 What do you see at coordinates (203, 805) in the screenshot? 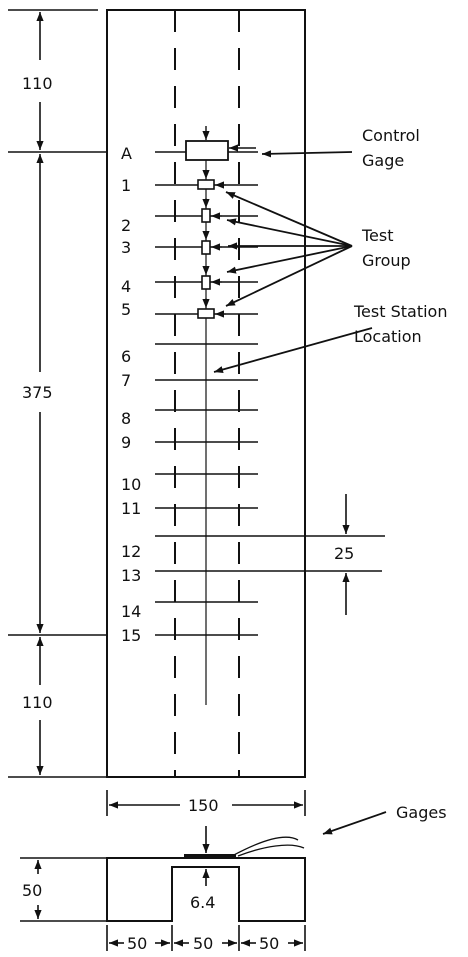
I see `width-label: 150` at bounding box center [203, 805].